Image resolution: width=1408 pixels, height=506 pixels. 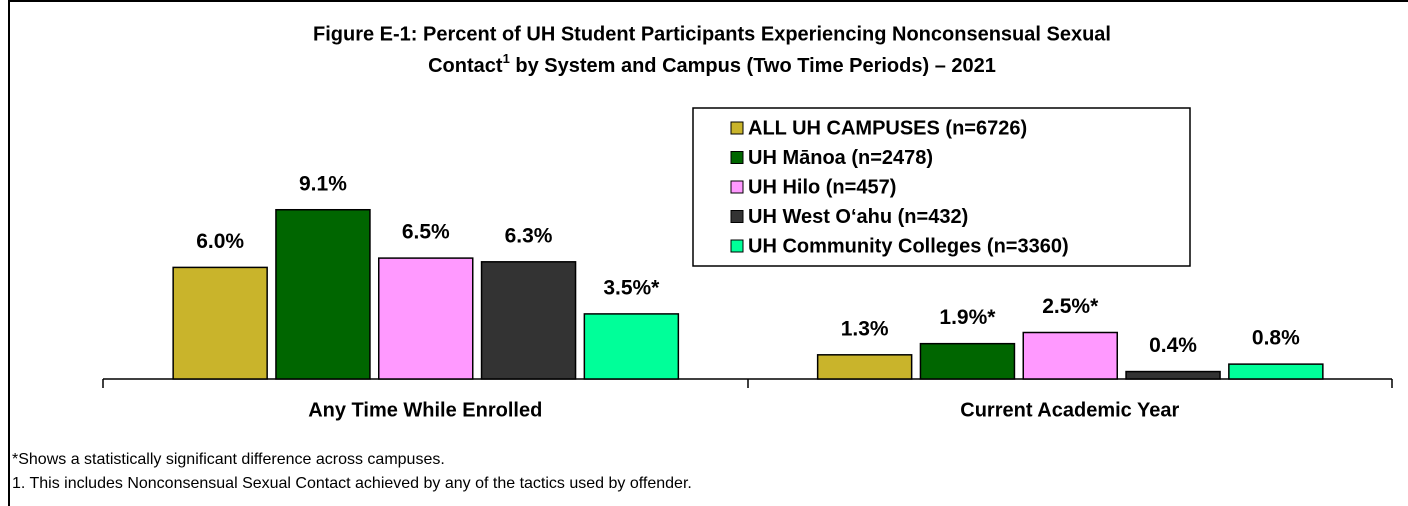 What do you see at coordinates (858, 217) in the screenshot?
I see `legend-label: UH West O‘ahu (n=432)` at bounding box center [858, 217].